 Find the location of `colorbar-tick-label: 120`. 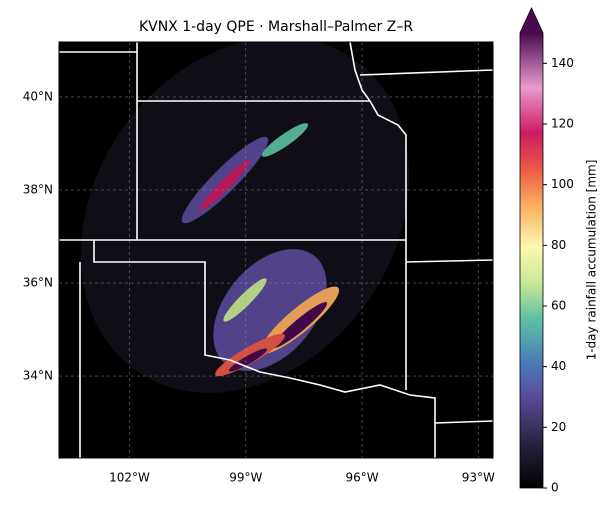

colorbar-tick-label: 120 is located at coordinates (562, 124).